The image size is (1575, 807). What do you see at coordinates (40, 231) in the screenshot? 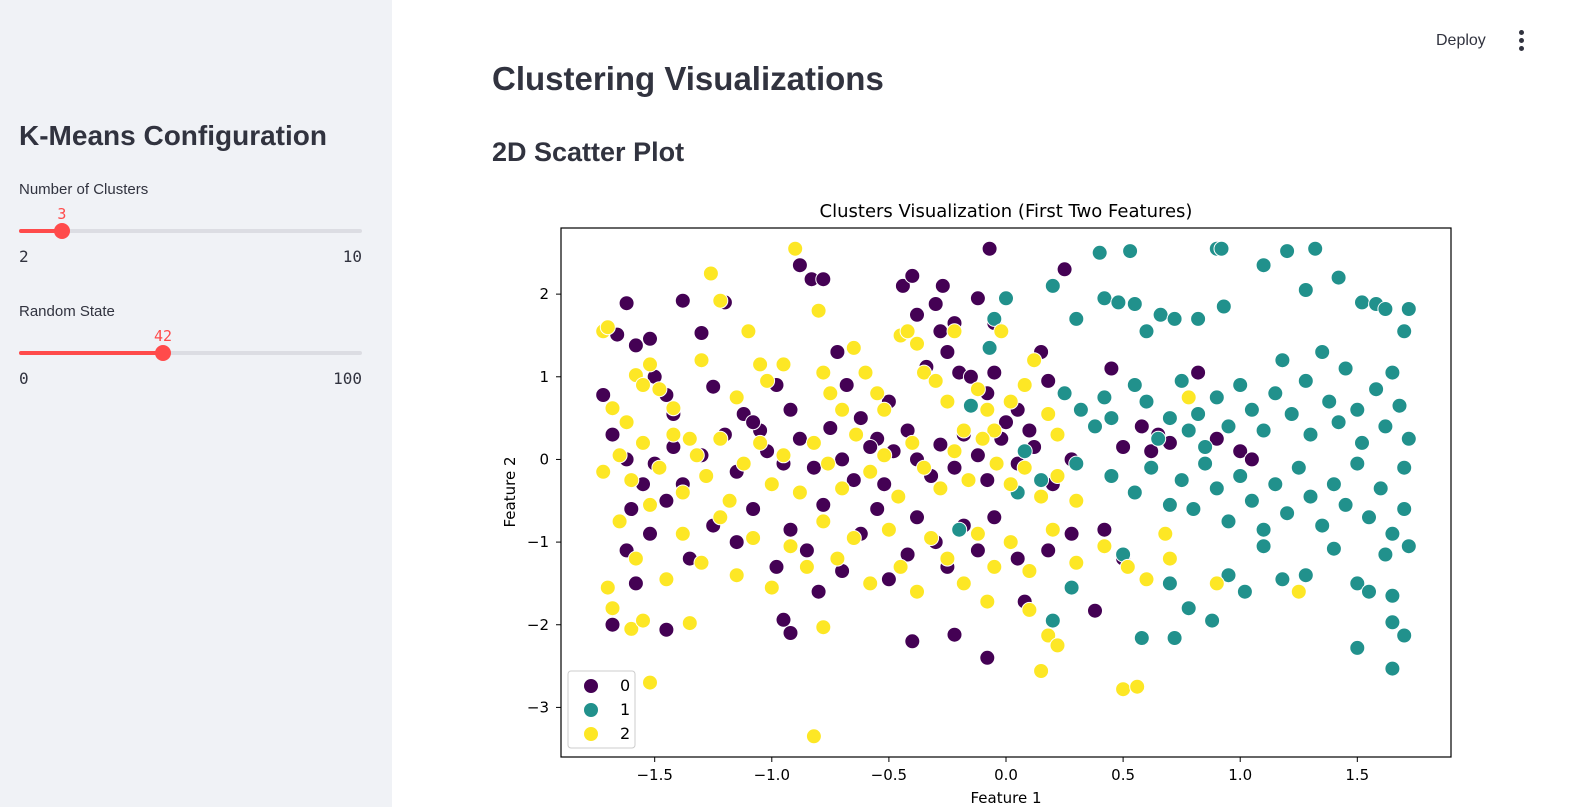
I see `clusters-slider-fill` at bounding box center [40, 231].